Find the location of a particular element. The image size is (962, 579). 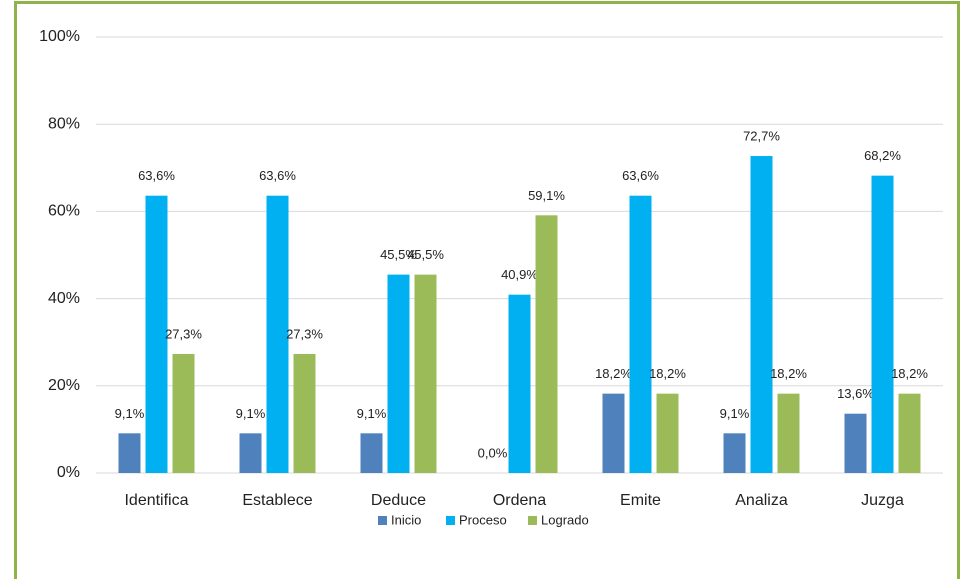

x-tick-label: Identifica is located at coordinates (156, 500).